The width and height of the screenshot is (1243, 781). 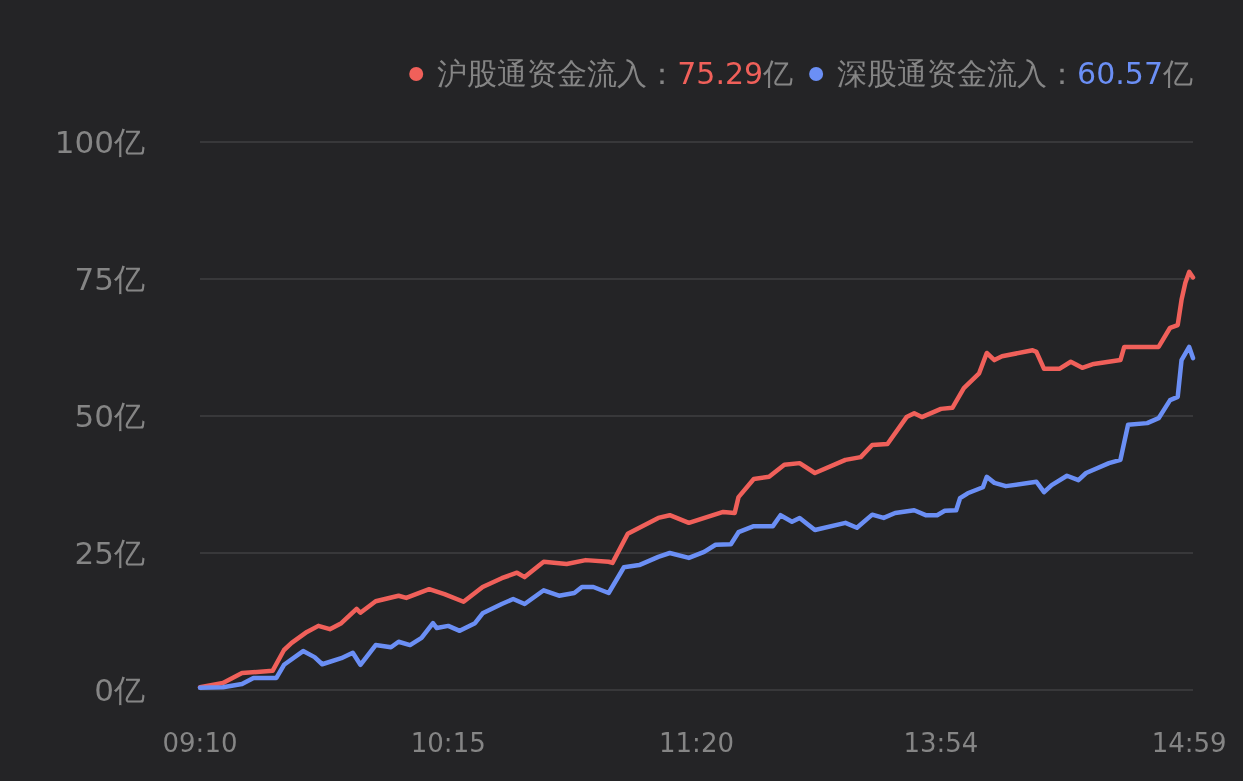 I want to click on y-tick-label: 25亿, so click(x=109, y=553).